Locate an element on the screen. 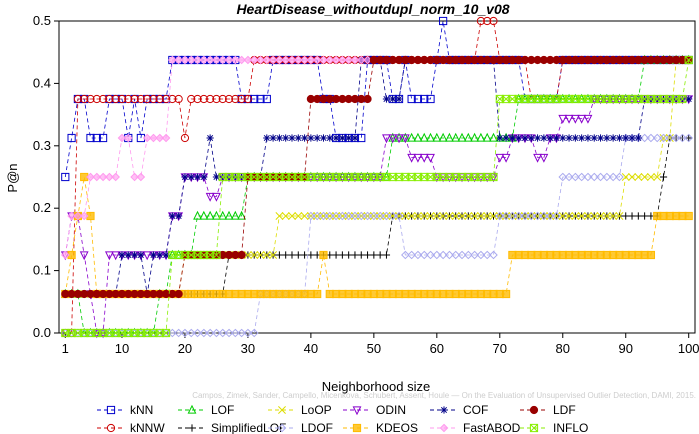  y-tick-label: 0.2 is located at coordinates (42, 207).